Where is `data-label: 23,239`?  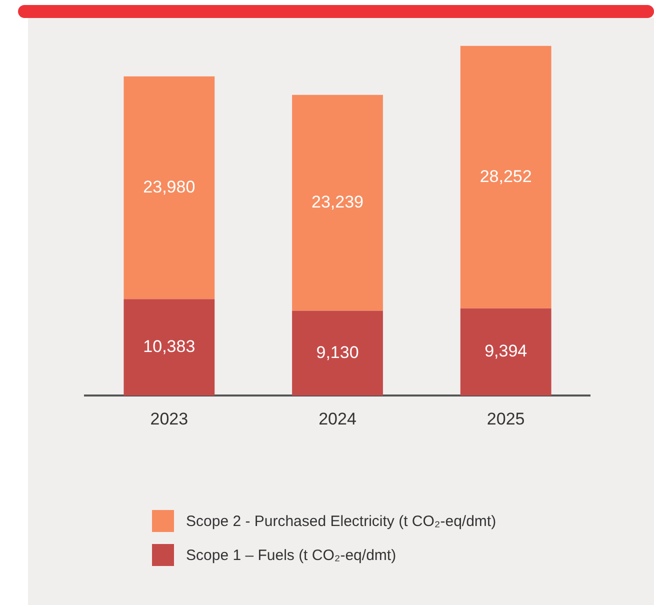
data-label: 23,239 is located at coordinates (338, 202).